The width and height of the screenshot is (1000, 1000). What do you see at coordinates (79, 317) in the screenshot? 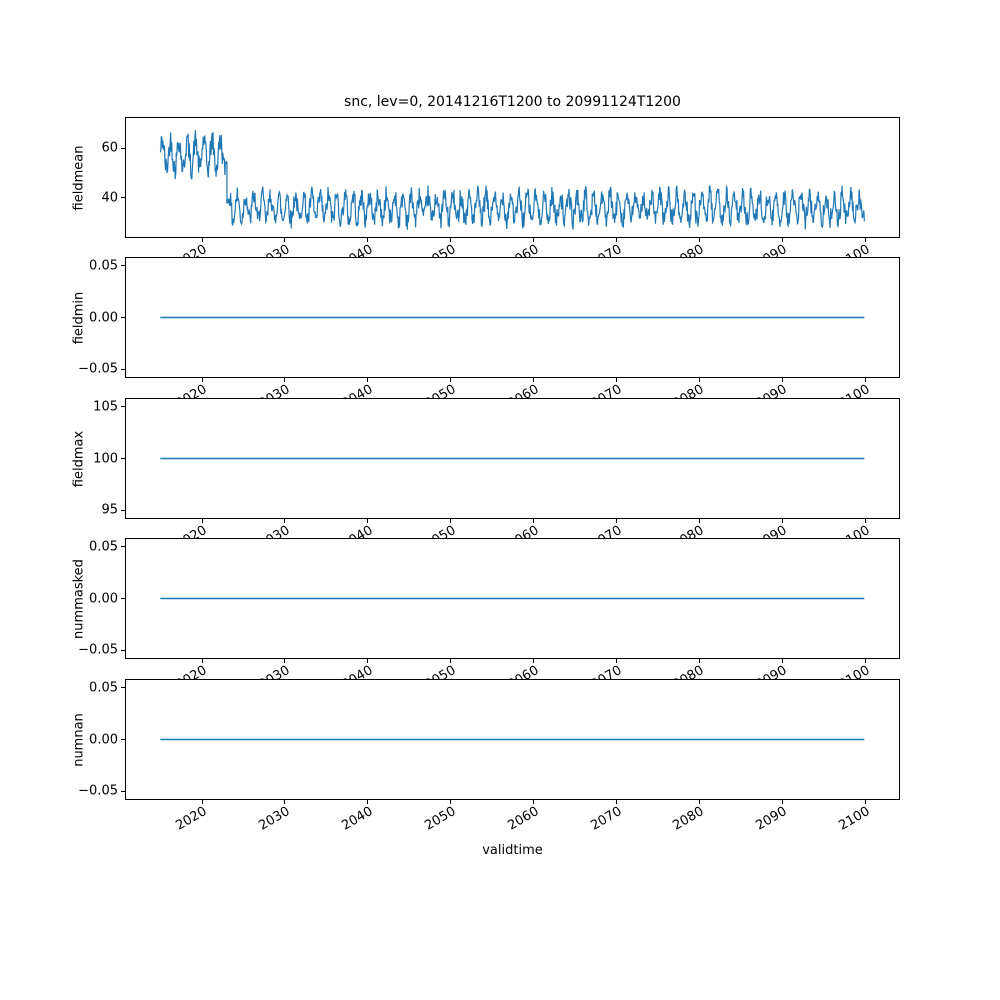
I see `y-axis-label: fieldmin` at bounding box center [79, 317].